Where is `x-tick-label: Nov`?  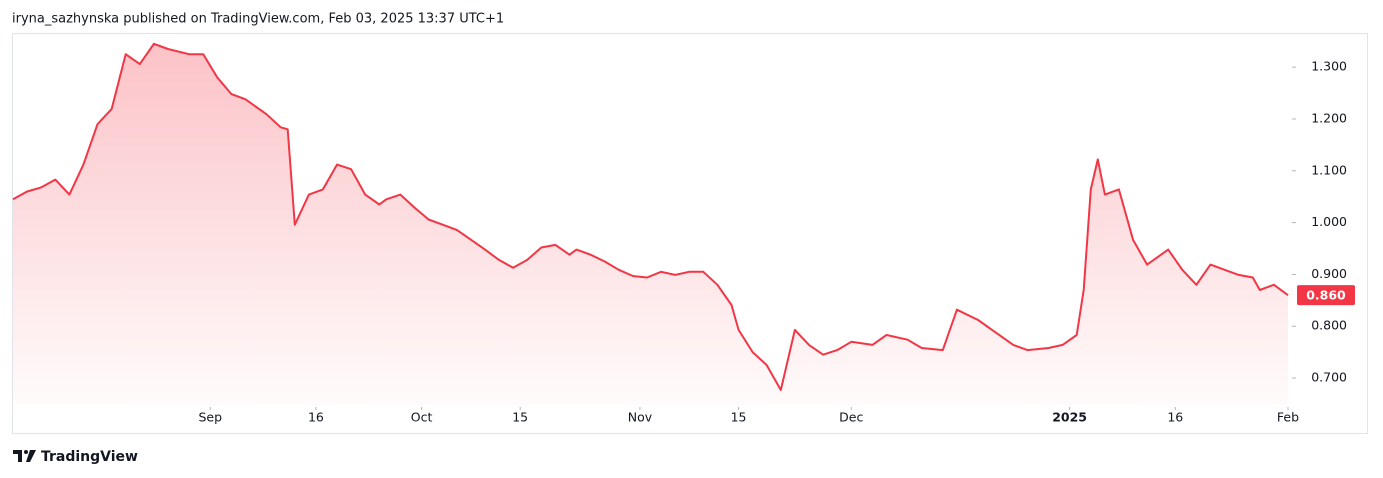
x-tick-label: Nov is located at coordinates (640, 417).